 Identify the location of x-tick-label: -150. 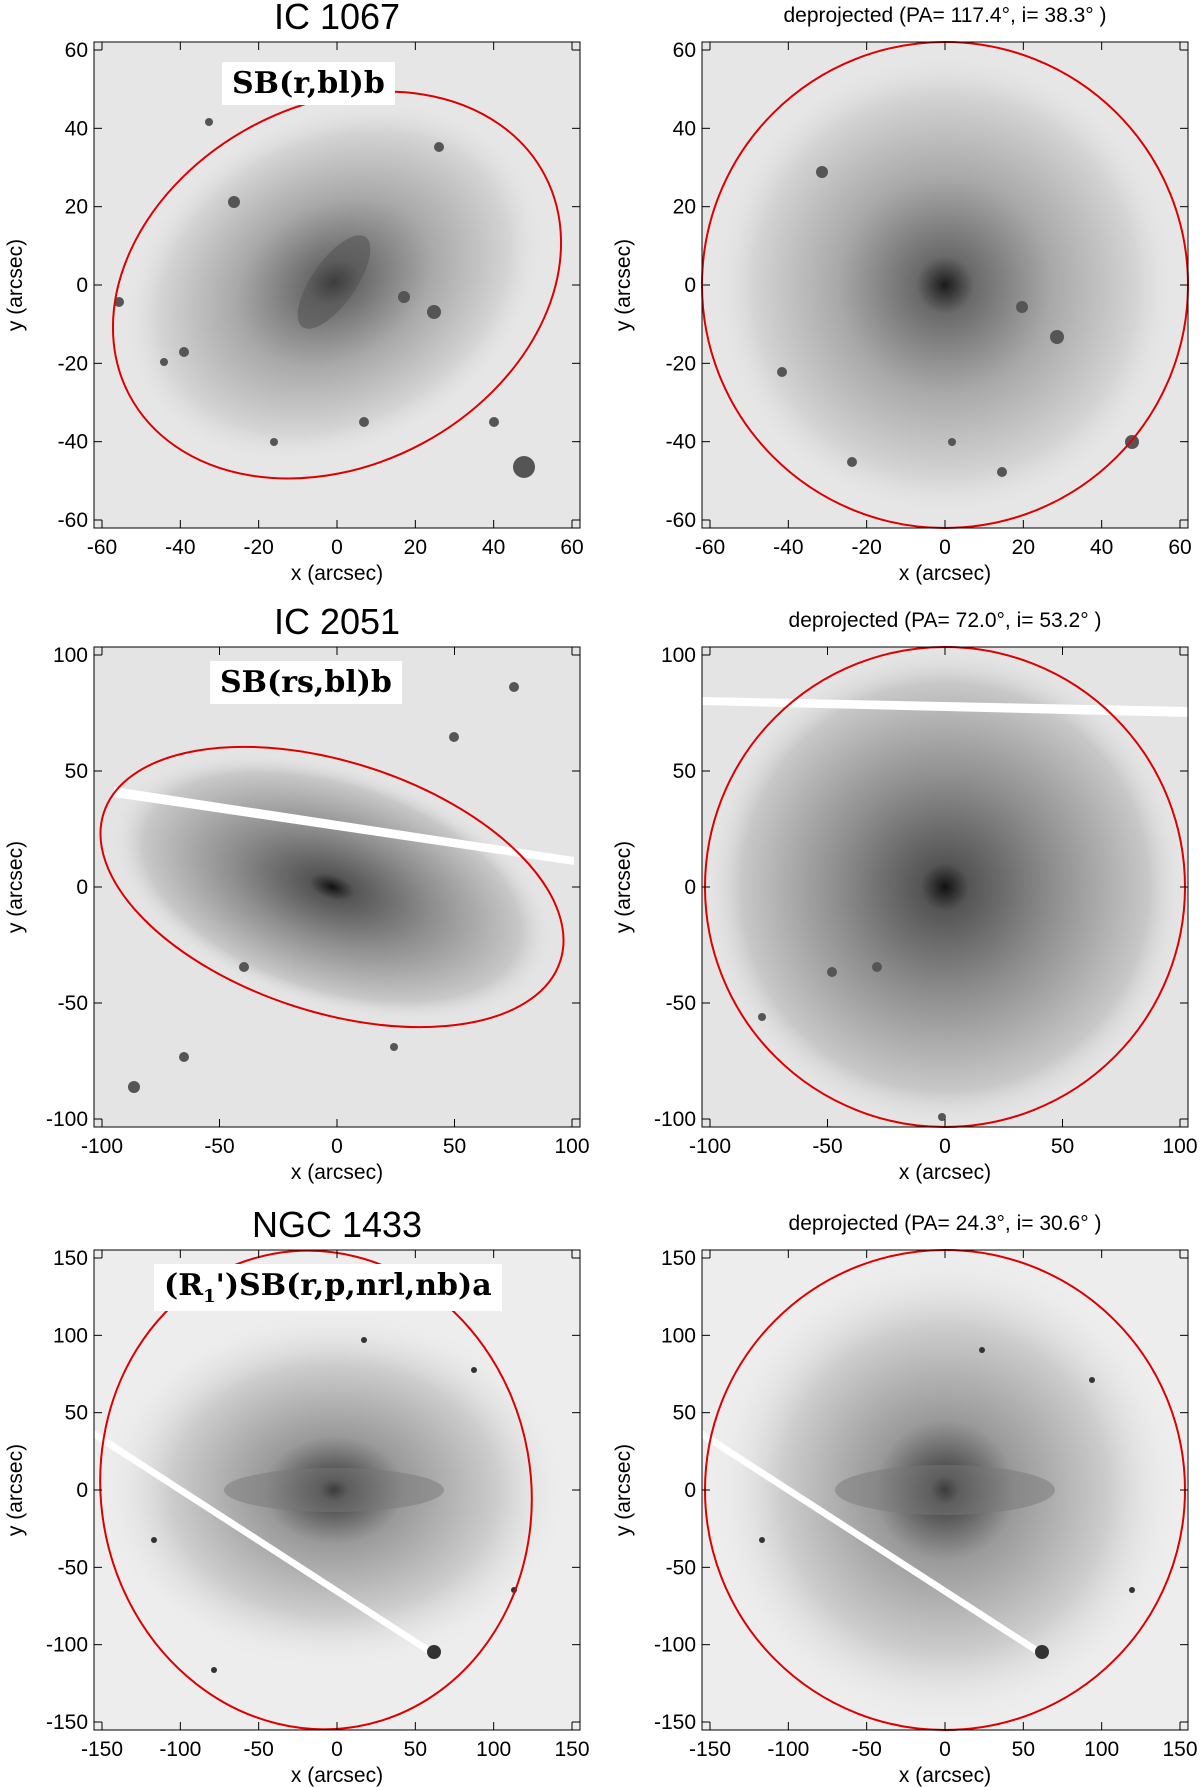
(710, 1749).